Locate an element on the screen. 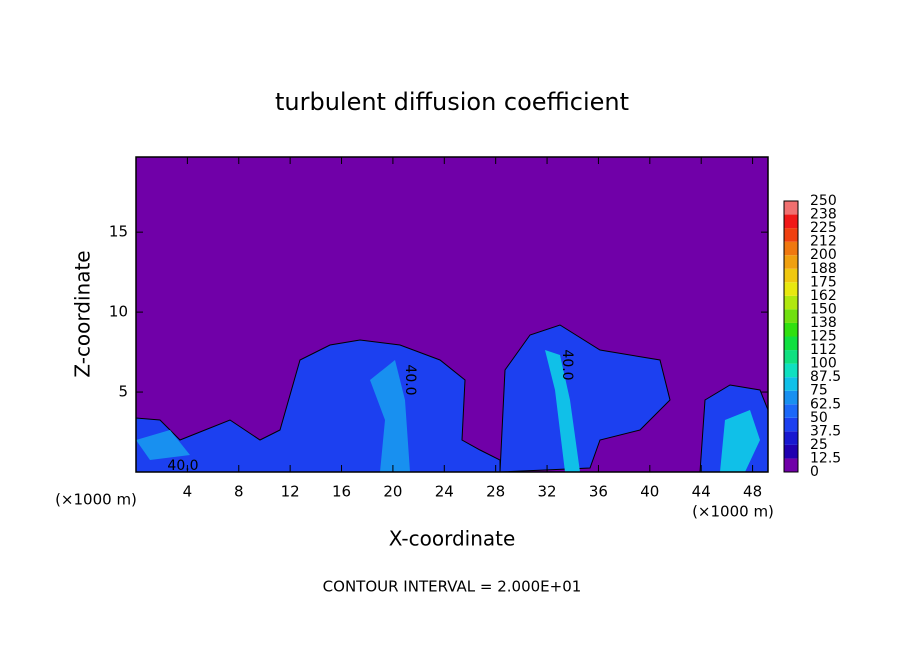 The height and width of the screenshot is (658, 904). y-tick-label: 15 is located at coordinates (118, 232).